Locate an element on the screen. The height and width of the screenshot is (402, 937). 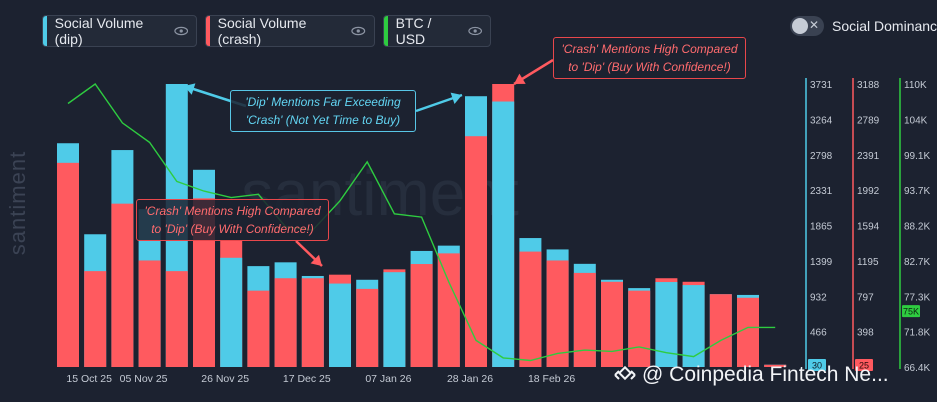
dip-tick-label: 466 is located at coordinates (818, 333).